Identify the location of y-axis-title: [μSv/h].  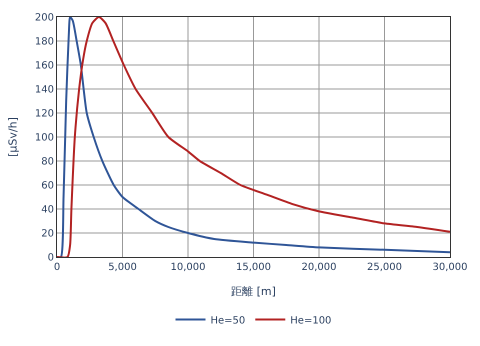
(13, 137).